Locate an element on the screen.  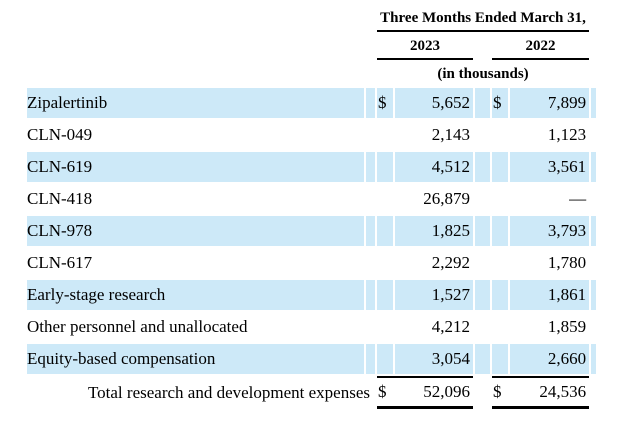
value-2023: 2,143 is located at coordinates (450, 134).